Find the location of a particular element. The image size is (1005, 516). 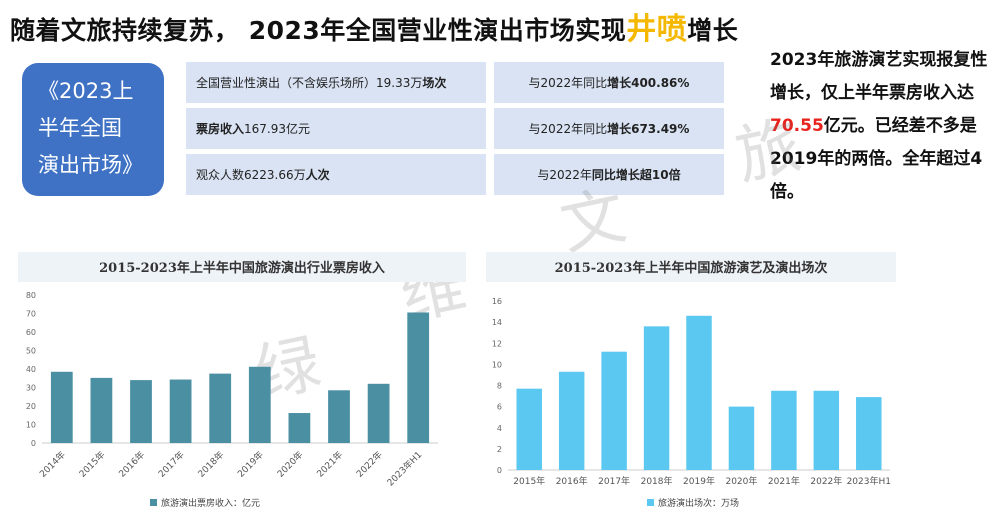

y-tick-label: 16 is located at coordinates (497, 301).